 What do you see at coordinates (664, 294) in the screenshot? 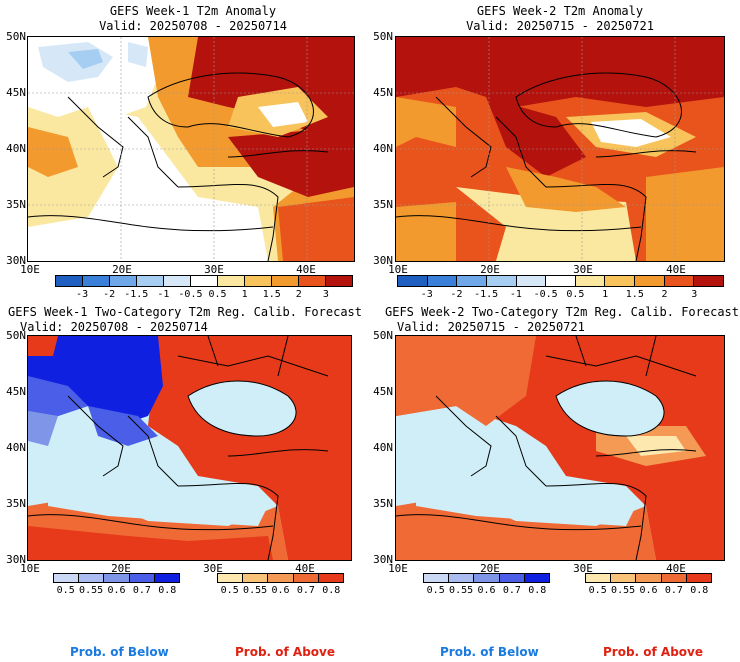
I see `colorbar-tick-label: 2` at bounding box center [664, 294].